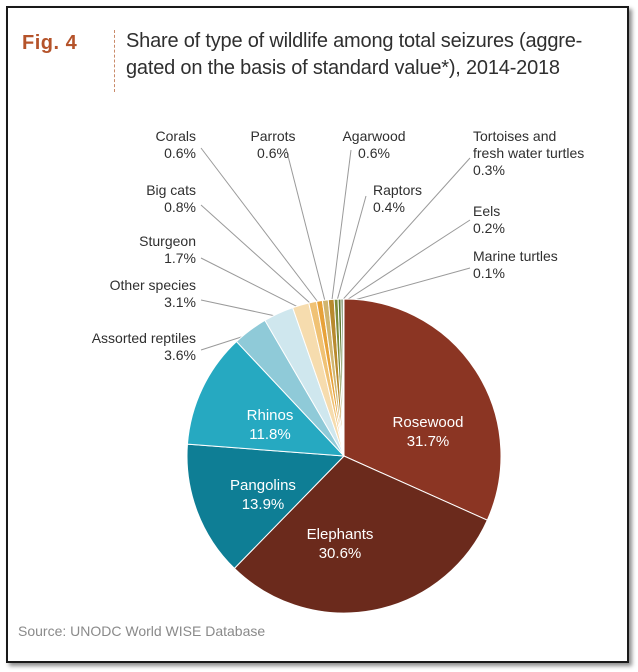  Describe the element at coordinates (397, 190) in the screenshot. I see `slice-label-raptors: Raptors` at that location.